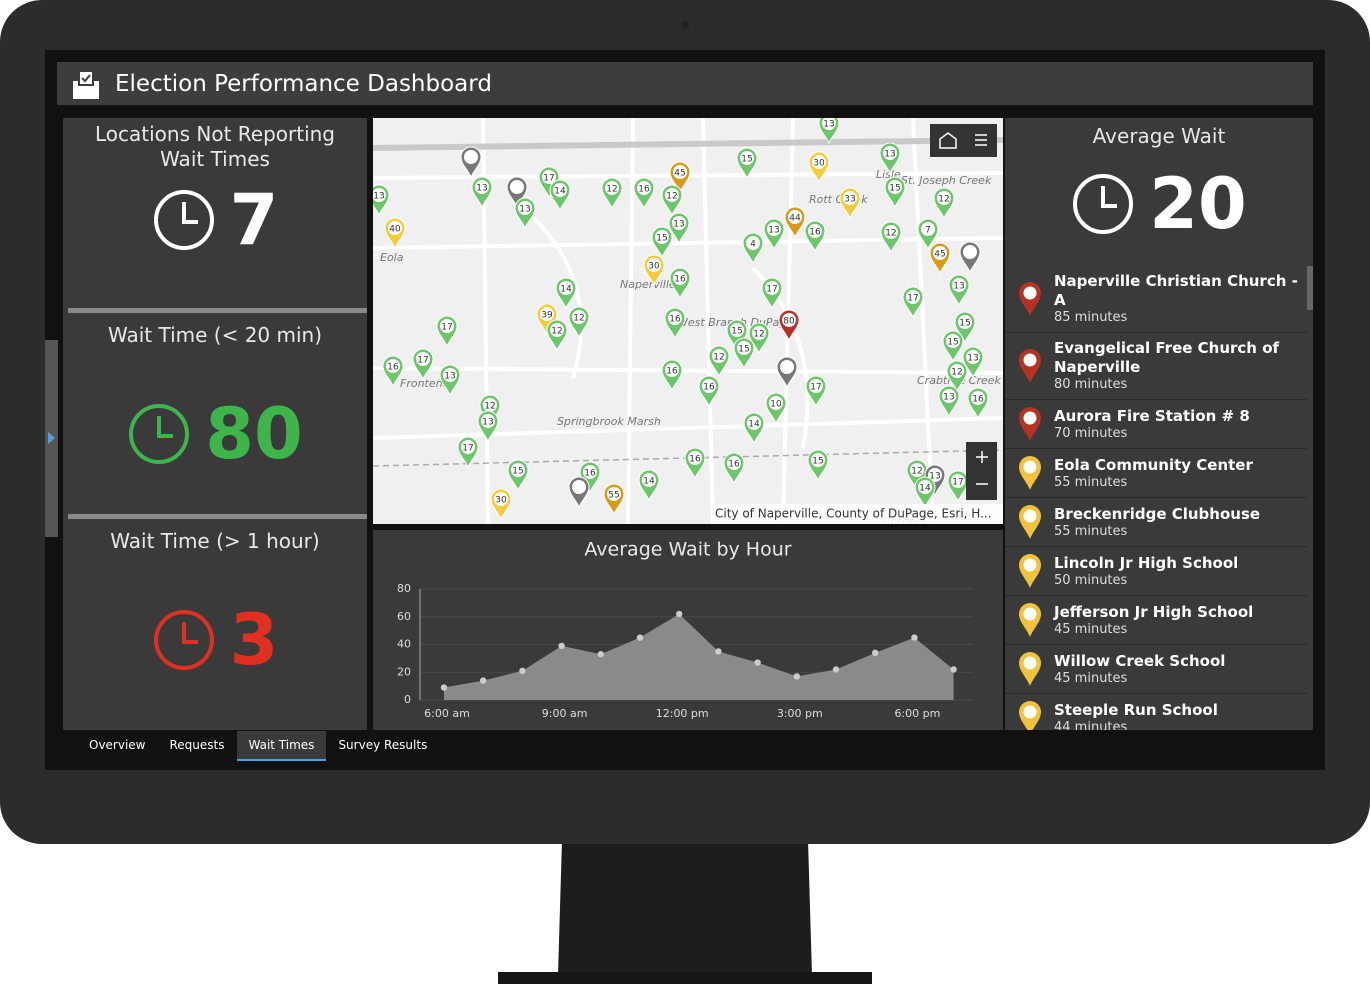 The image size is (1370, 984). Describe the element at coordinates (383, 745) in the screenshot. I see `tab: Survey Results` at that location.